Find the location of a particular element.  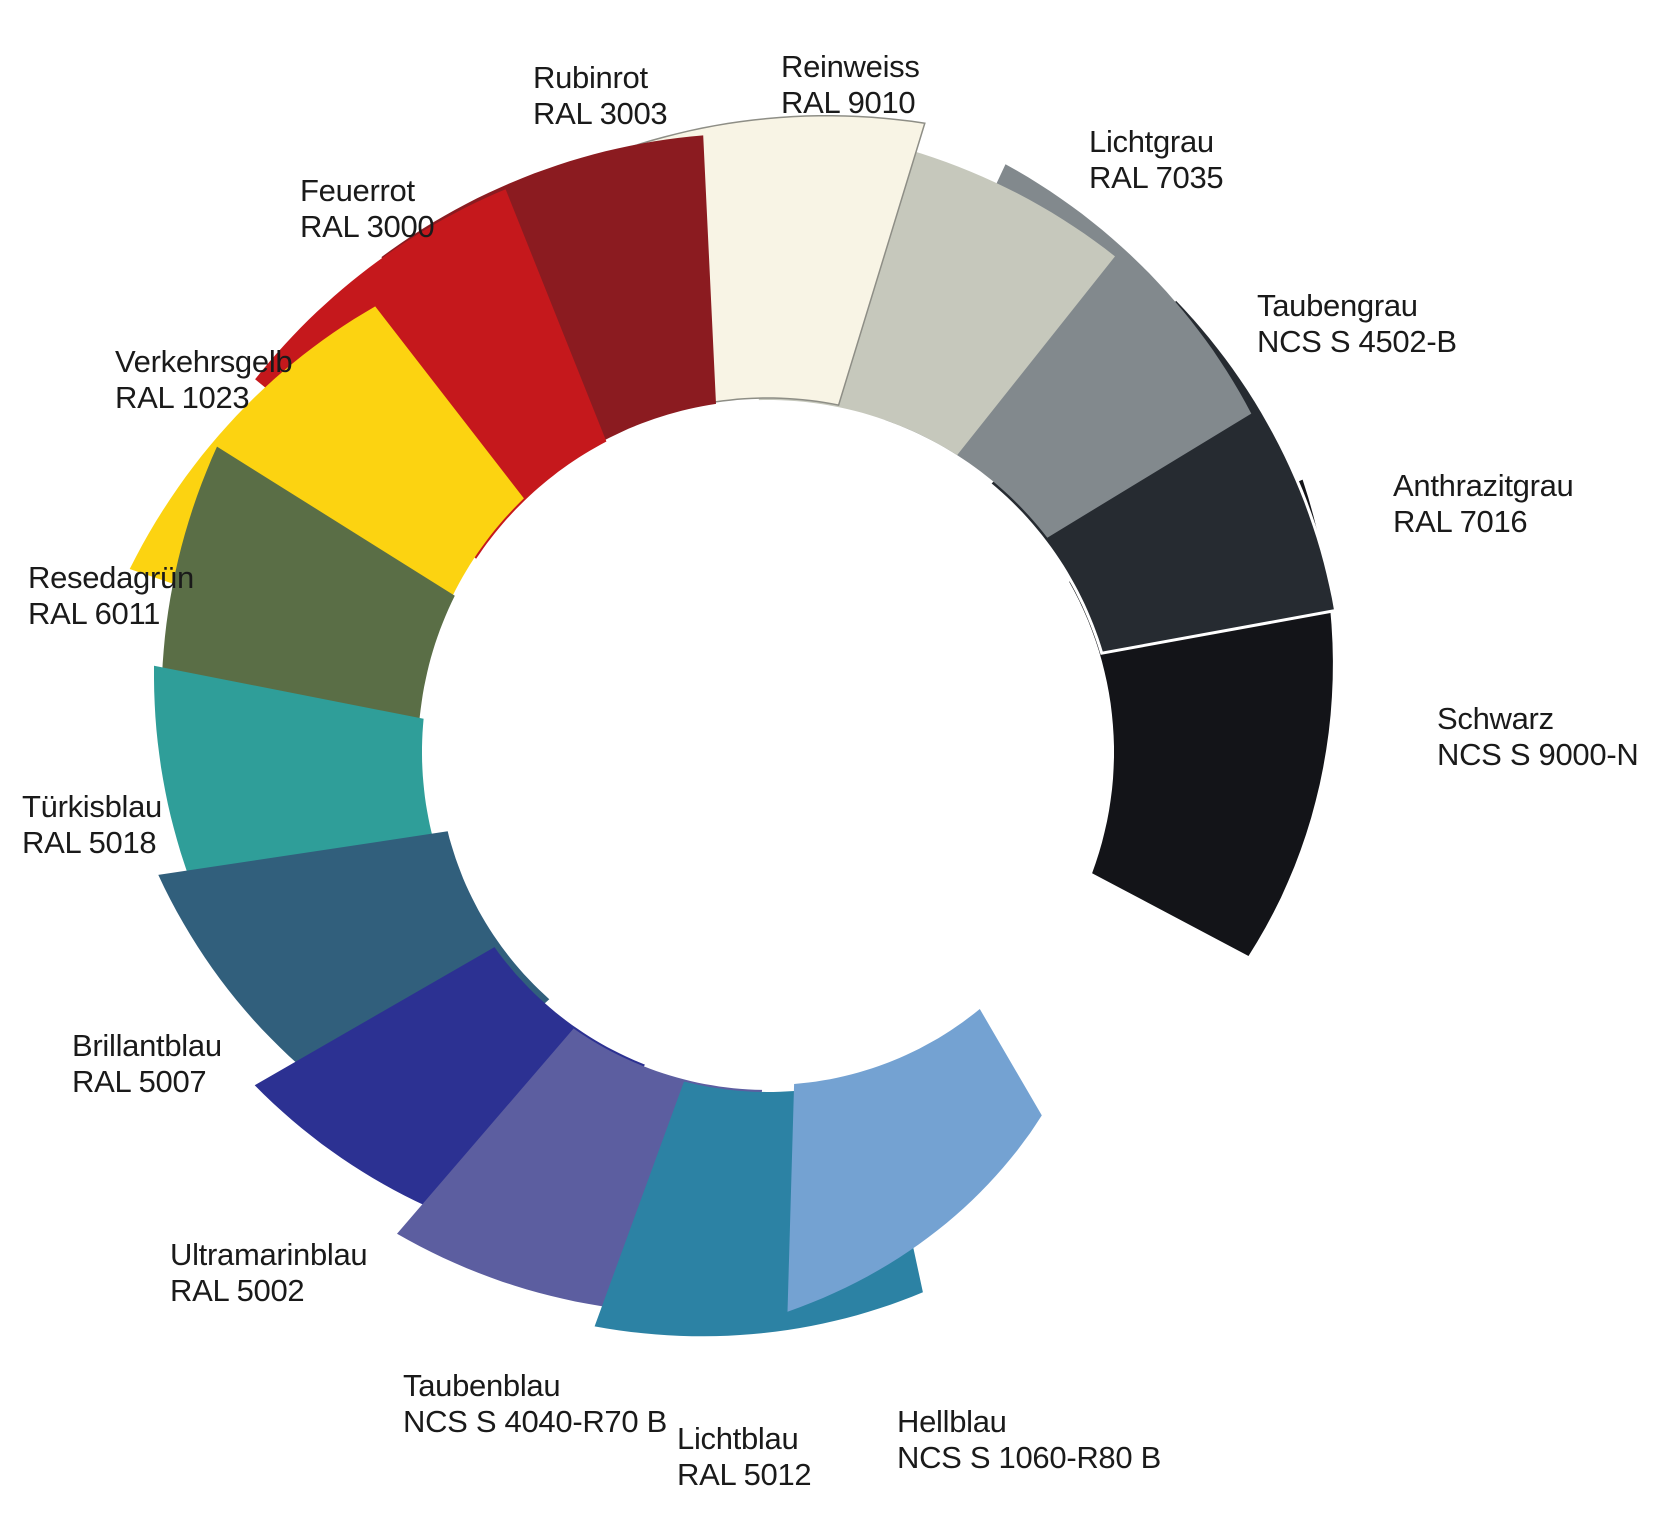

color-name-label: Feuerrot is located at coordinates (357, 190).